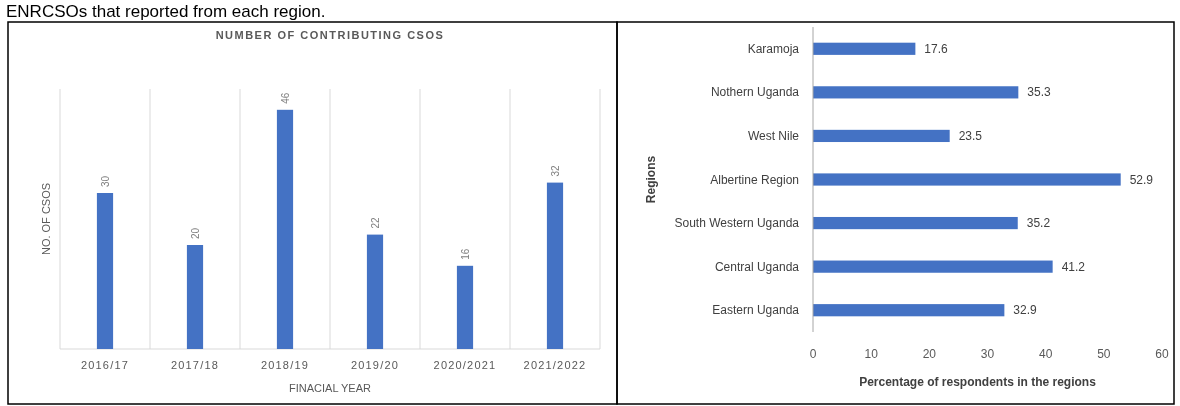 The height and width of the screenshot is (406, 1180). I want to click on data-label: 46, so click(285, 98).